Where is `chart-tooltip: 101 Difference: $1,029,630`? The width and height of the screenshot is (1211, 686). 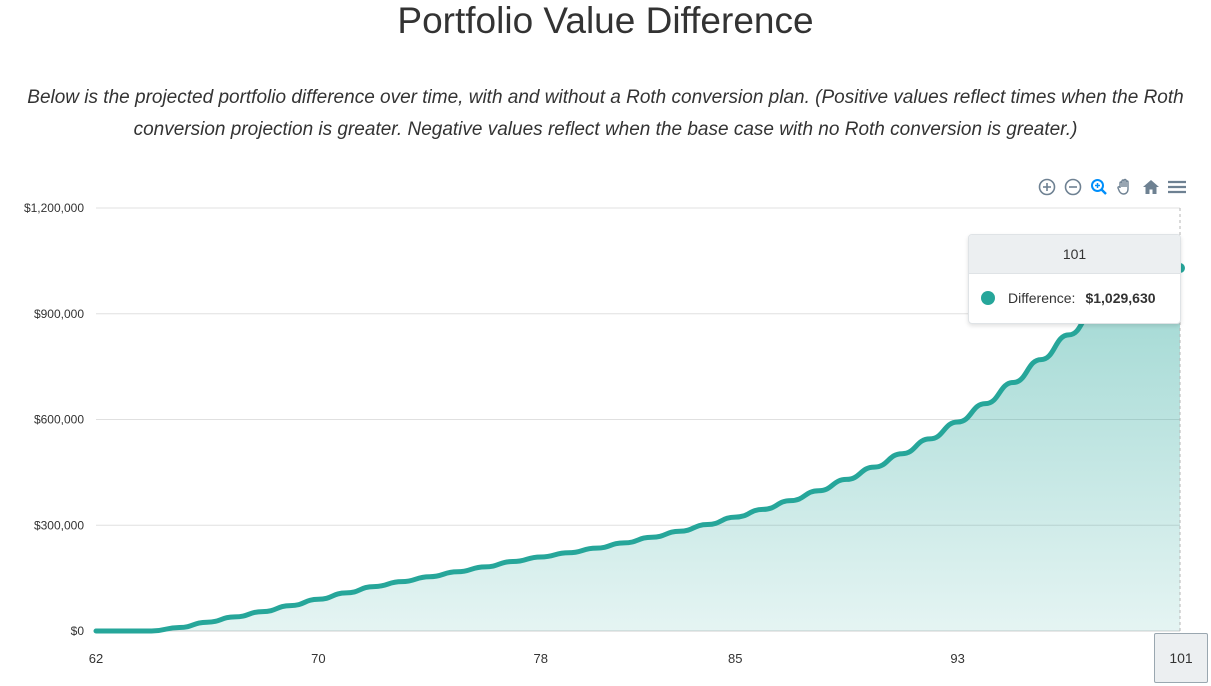
chart-tooltip: 101 Difference: $1,029,630 is located at coordinates (1074, 279).